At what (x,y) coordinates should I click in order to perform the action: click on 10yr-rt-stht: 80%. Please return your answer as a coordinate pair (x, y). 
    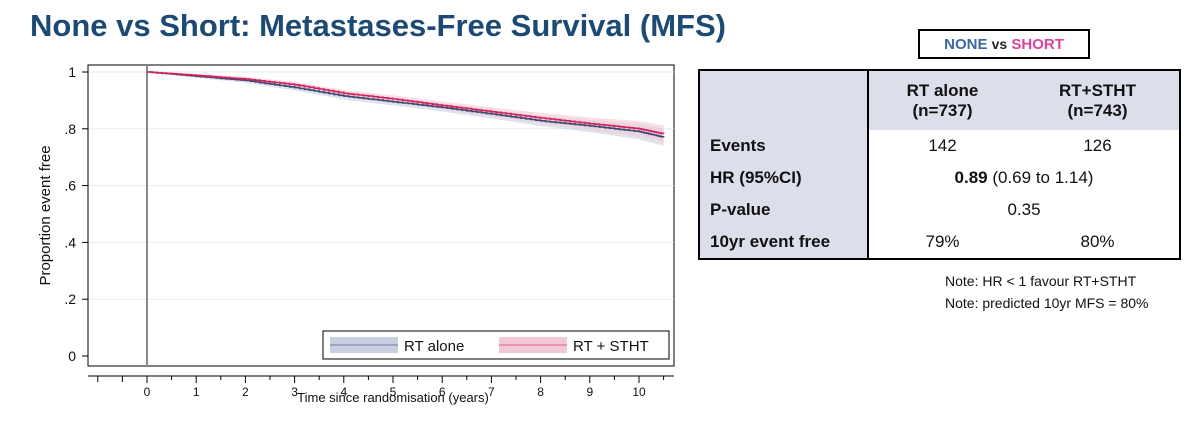
    Looking at the image, I should click on (1097, 241).